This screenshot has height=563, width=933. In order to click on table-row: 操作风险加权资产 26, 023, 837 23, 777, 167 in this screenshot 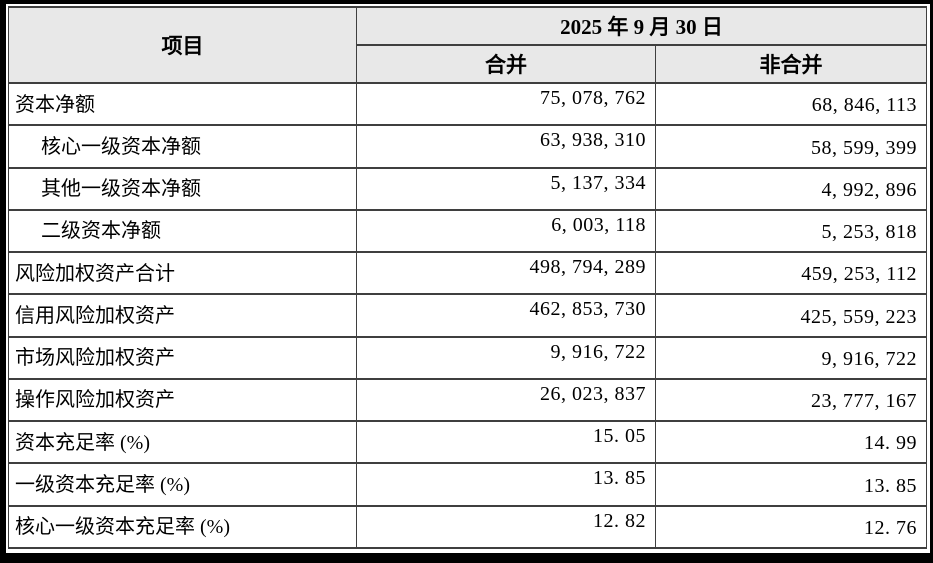, I will do `click(467, 400)`.